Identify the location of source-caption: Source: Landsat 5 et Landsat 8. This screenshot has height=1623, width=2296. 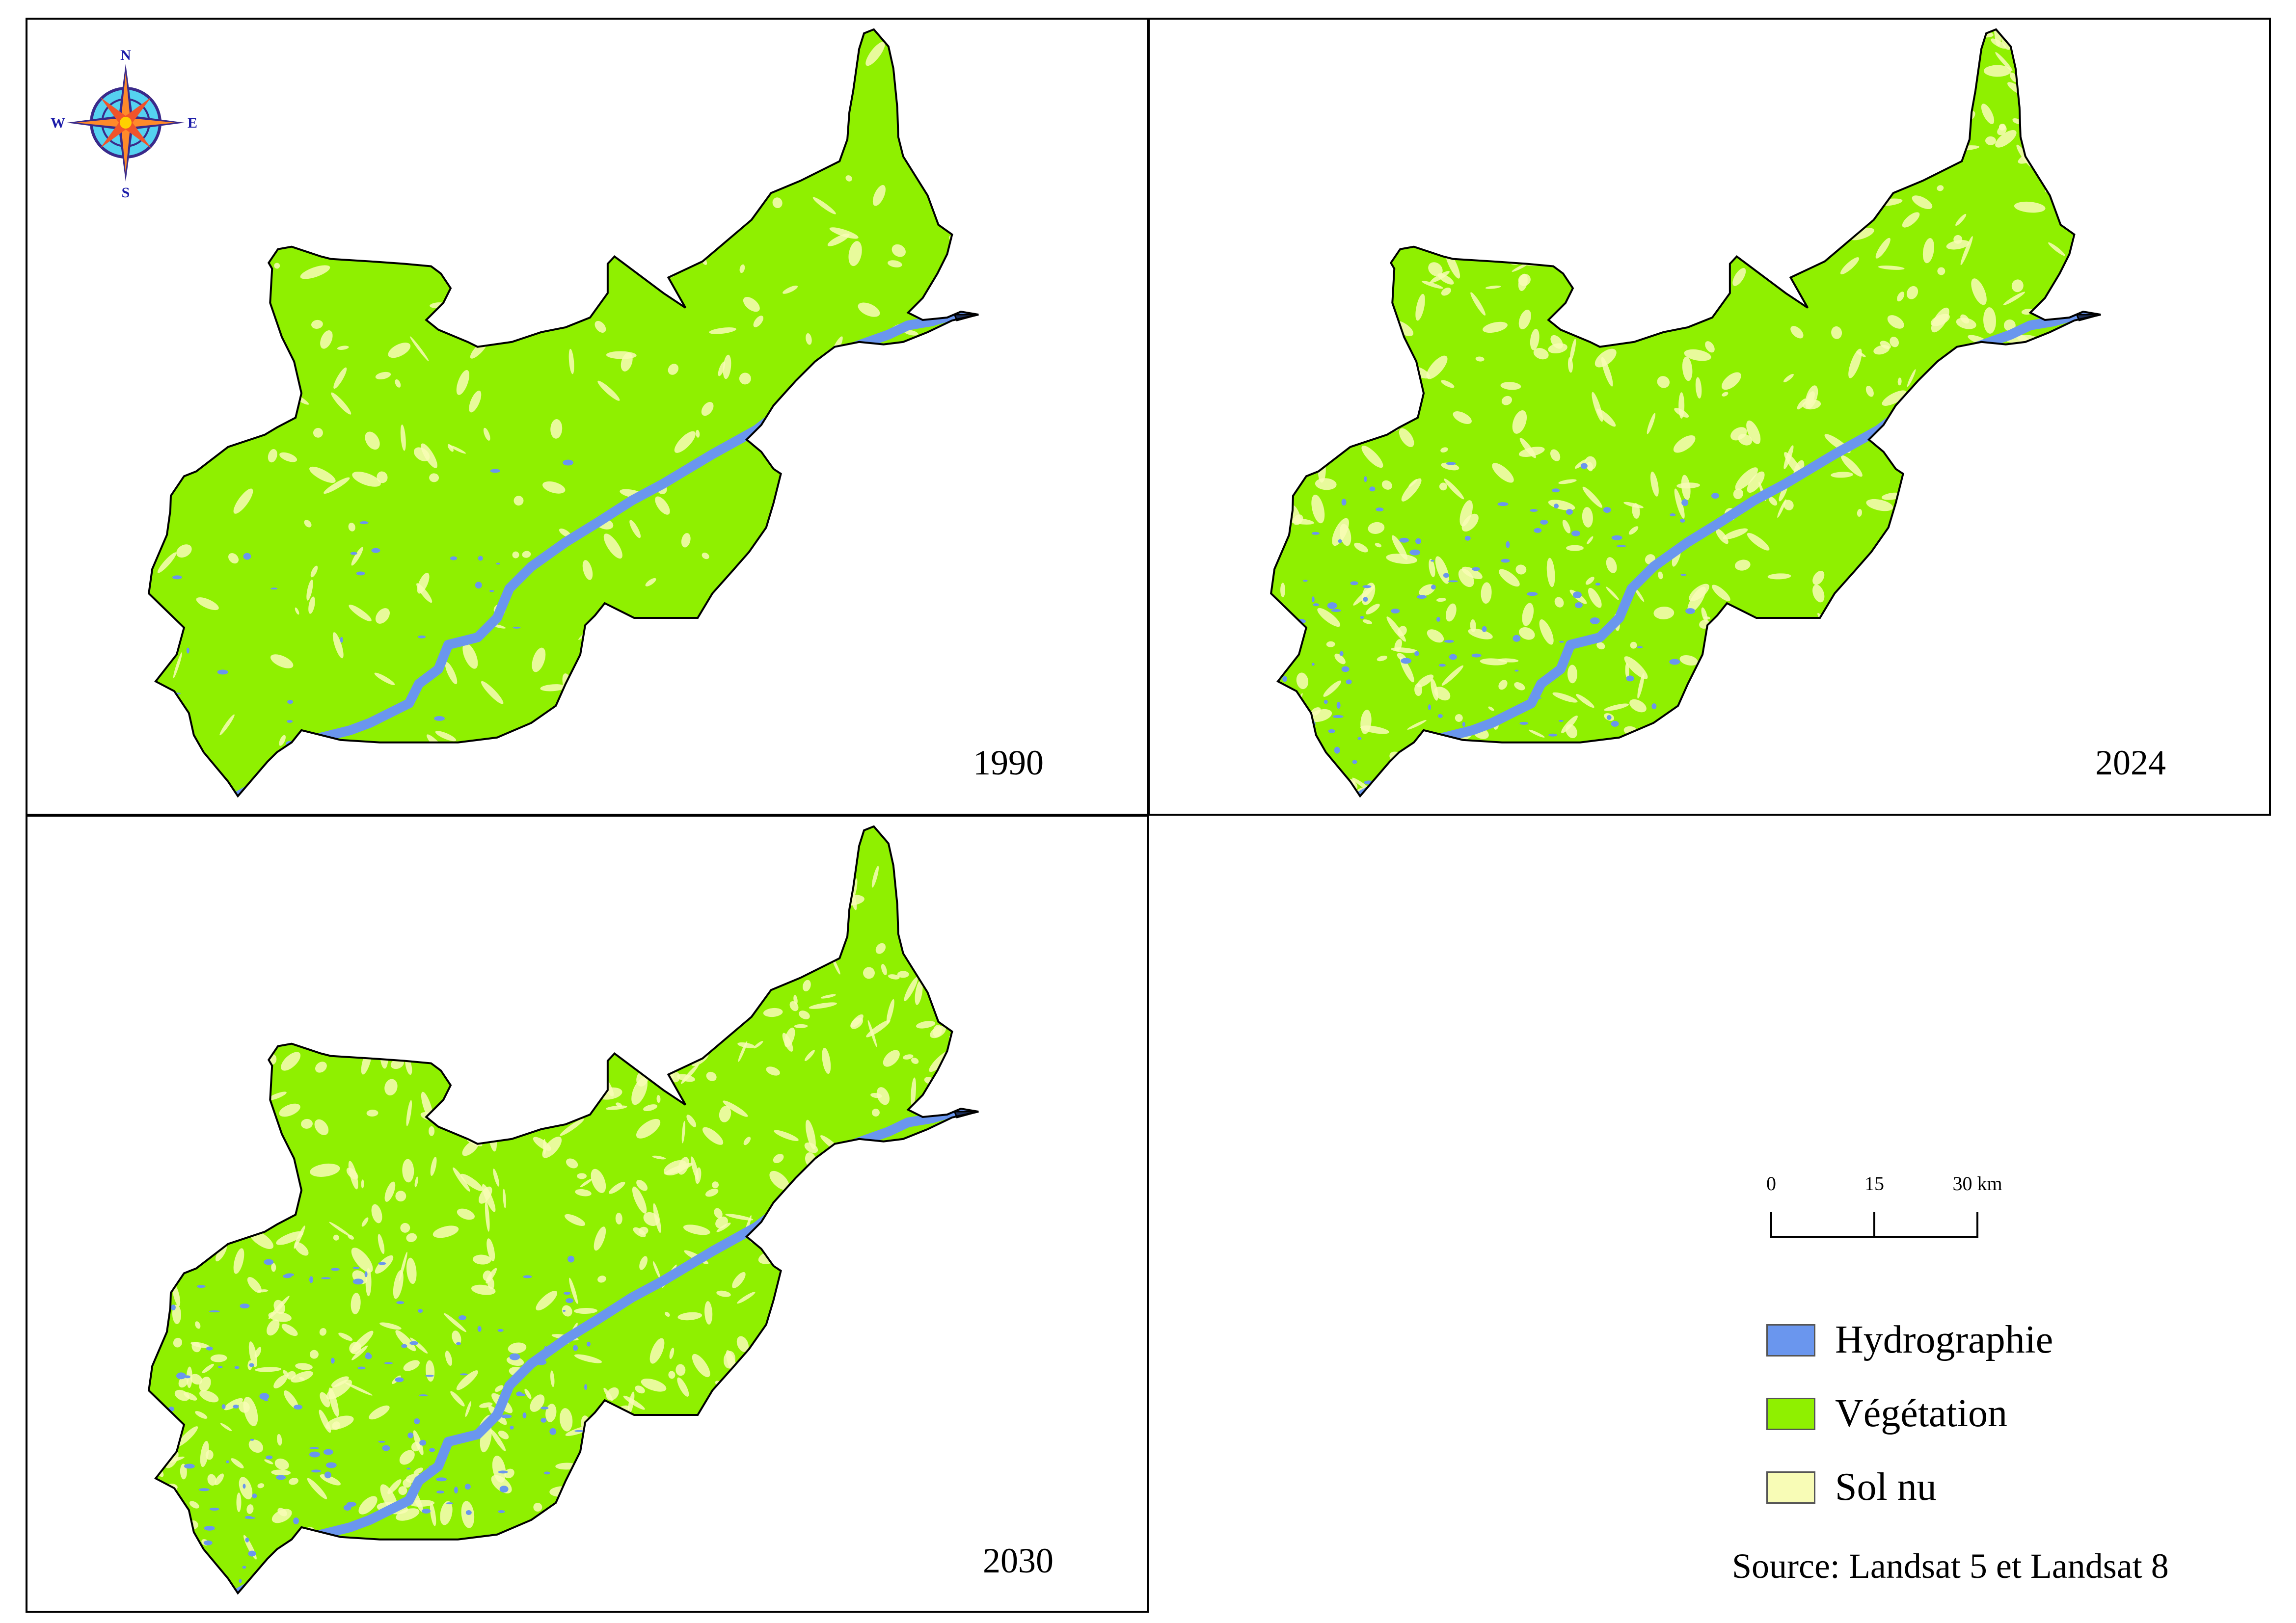
(1950, 1566).